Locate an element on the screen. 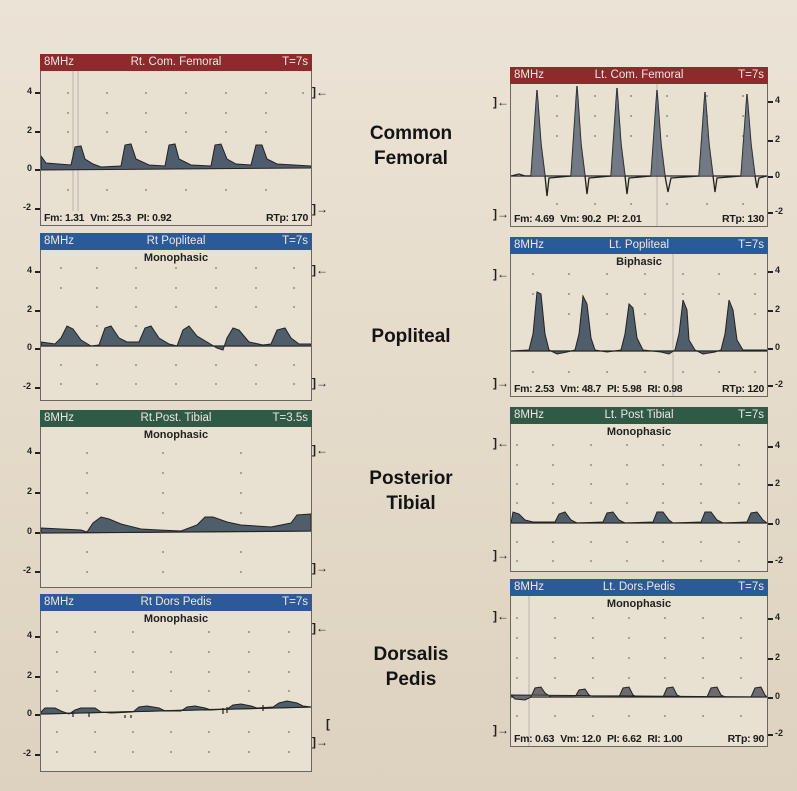 Image resolution: width=797 pixels, height=791 pixels. panel-header: 8MHz Lt. Post Tibial T=7s is located at coordinates (639, 415).